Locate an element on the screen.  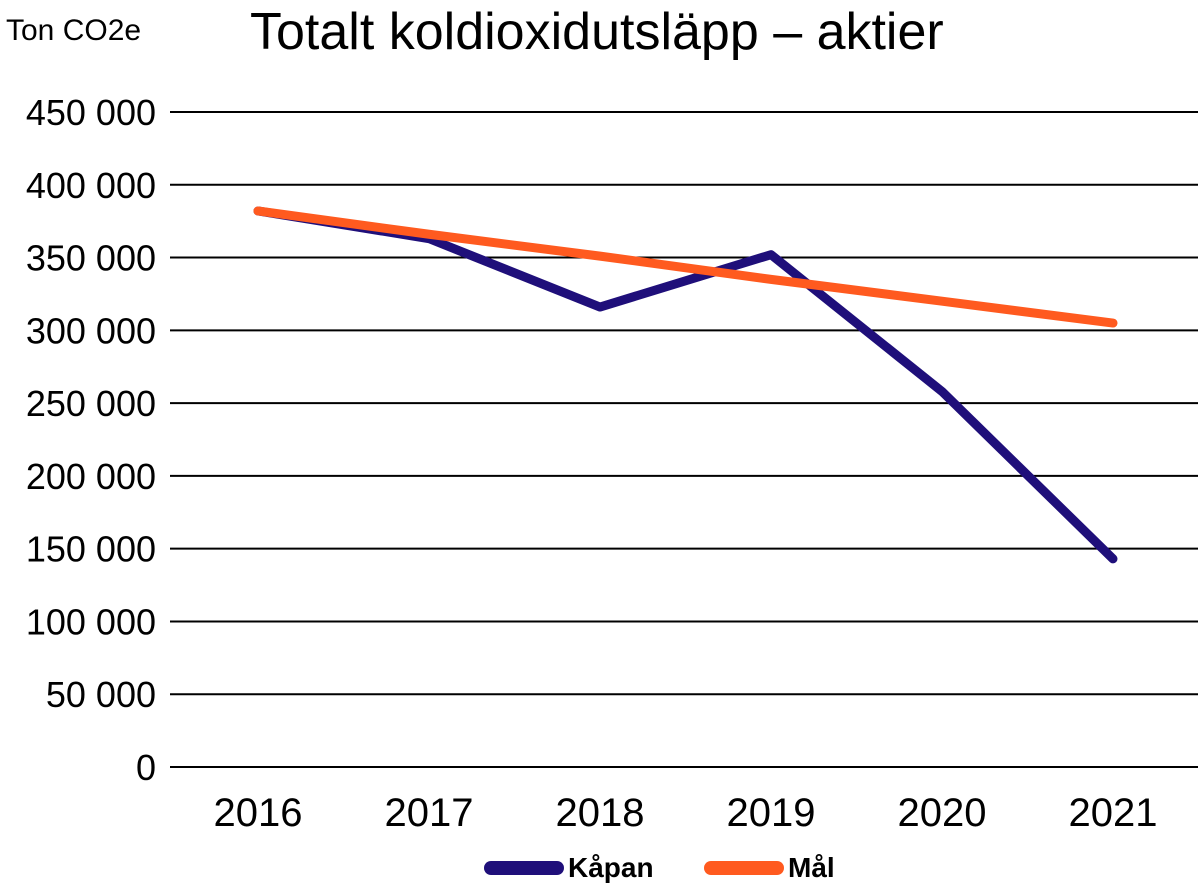
y-tick-label: 200 000 is located at coordinates (91, 476).